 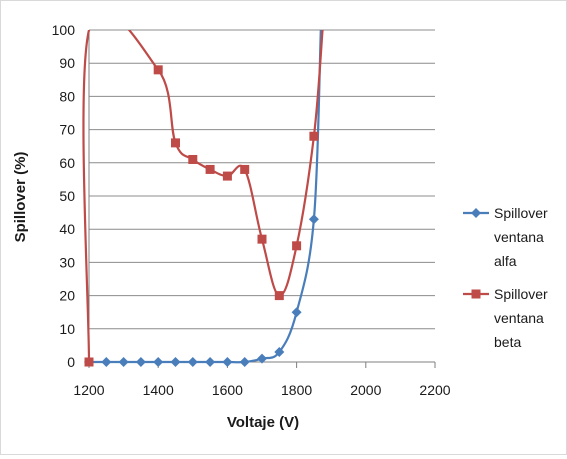 I want to click on x-tick-label-1600: 1600, so click(x=227, y=390).